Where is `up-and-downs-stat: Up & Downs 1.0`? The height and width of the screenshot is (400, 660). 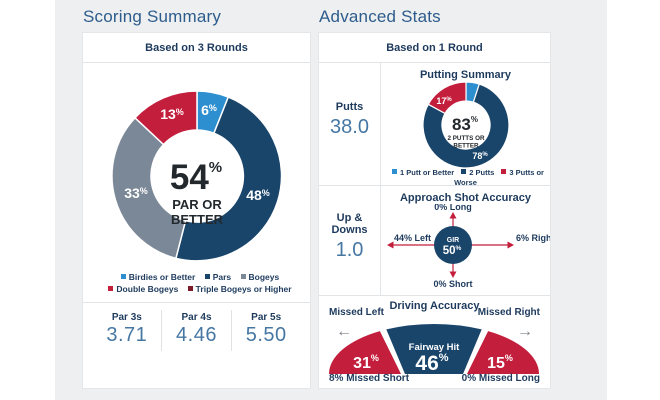 up-and-downs-stat: Up & Downs 1.0 is located at coordinates (350, 240).